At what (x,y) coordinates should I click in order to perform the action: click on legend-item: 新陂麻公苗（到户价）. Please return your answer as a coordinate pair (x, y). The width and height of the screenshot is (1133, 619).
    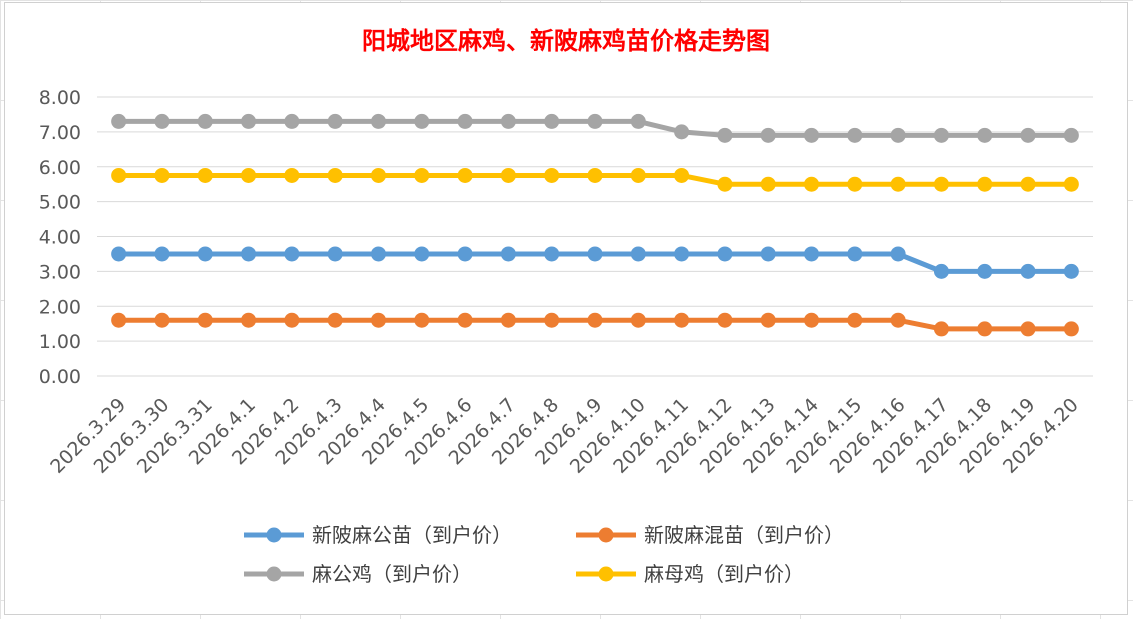
    Looking at the image, I should click on (378, 535).